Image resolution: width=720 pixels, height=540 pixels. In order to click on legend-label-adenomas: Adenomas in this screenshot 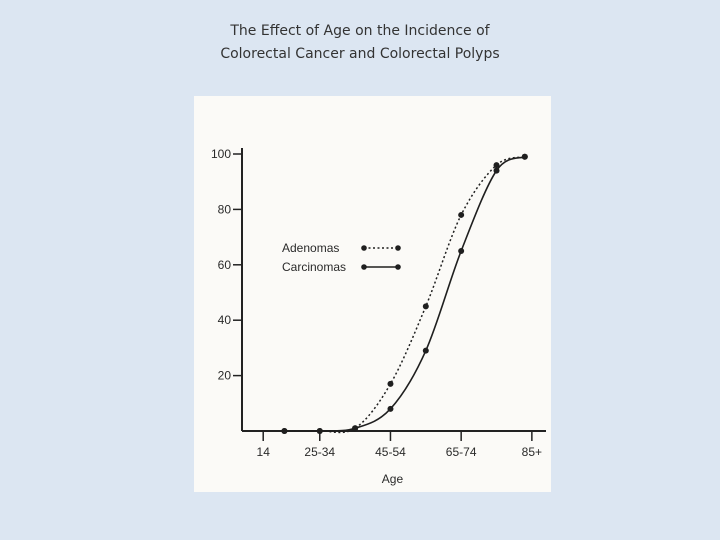, I will do `click(310, 248)`.